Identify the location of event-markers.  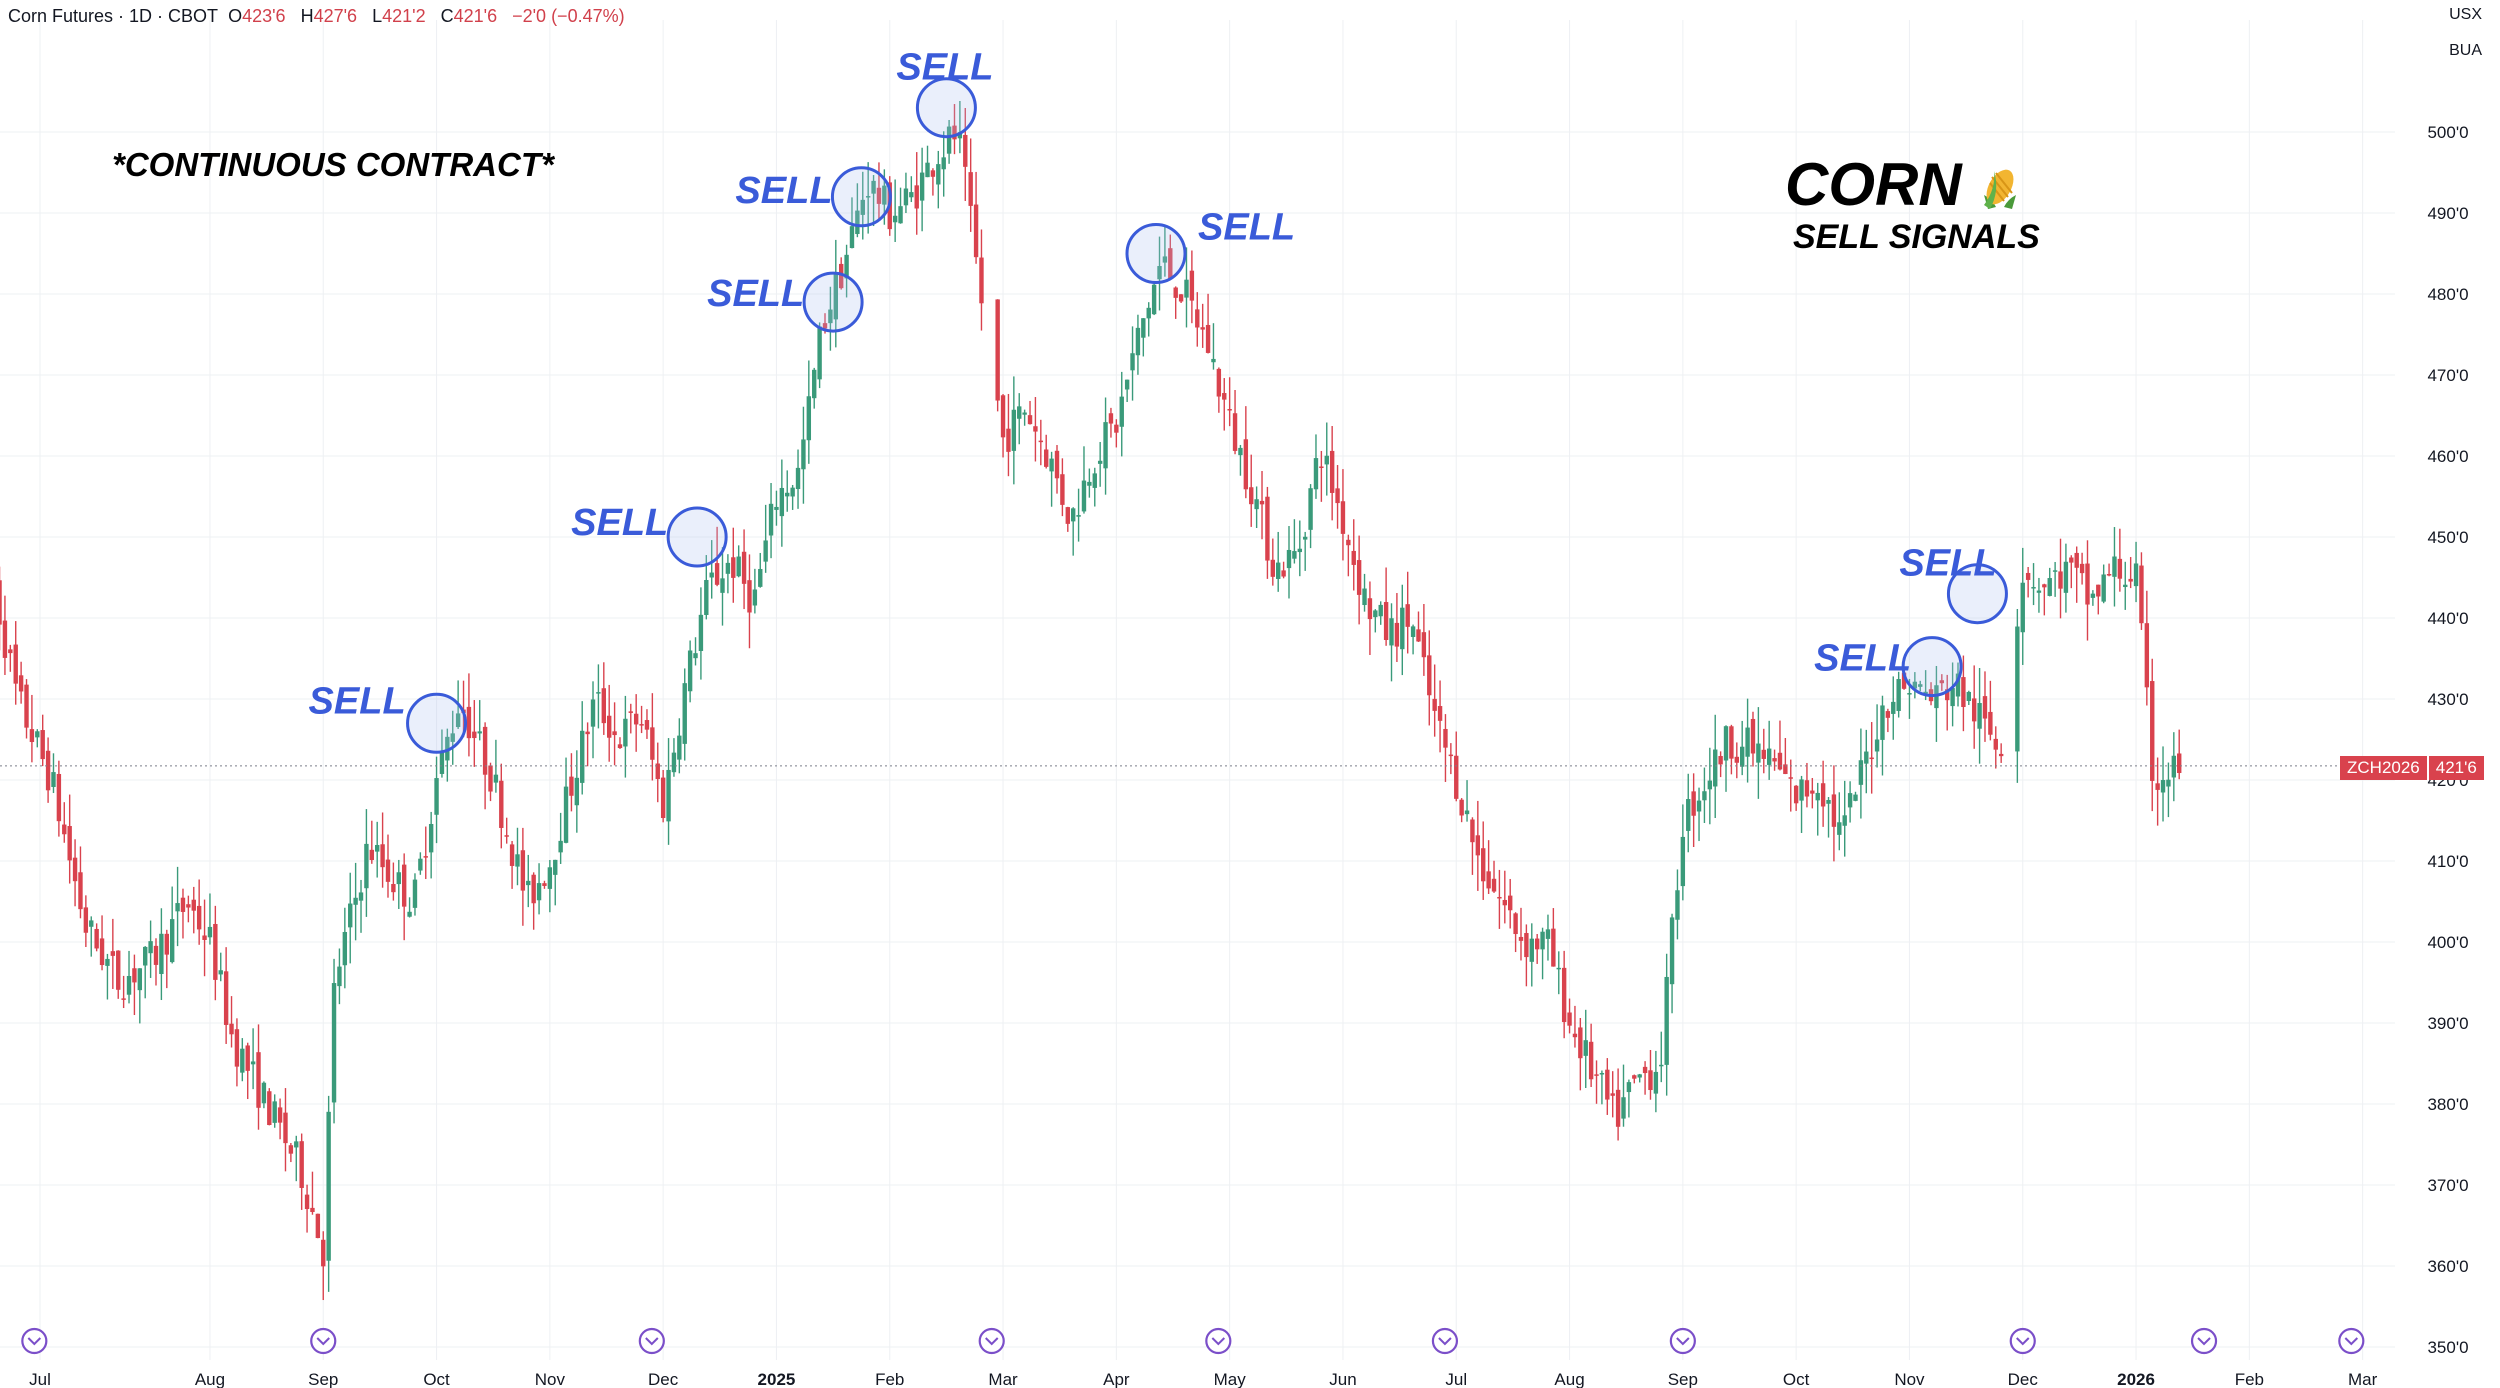
(1193, 1341).